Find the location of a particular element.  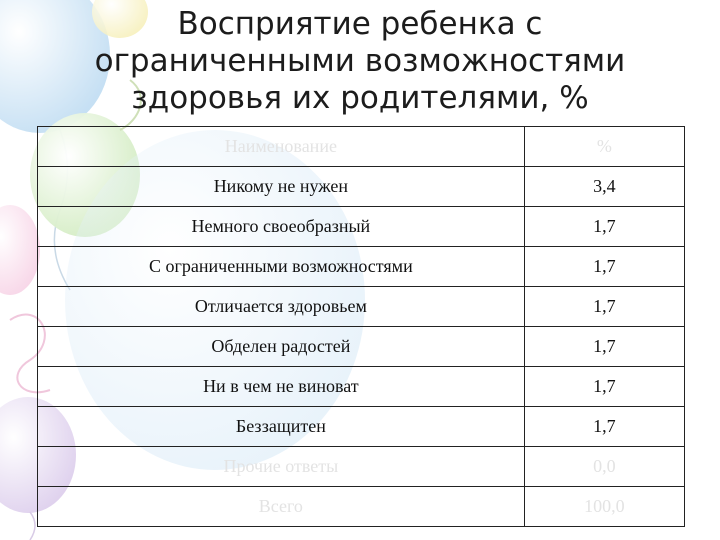

row-name-cell: Никому не нужен is located at coordinates (281, 186).